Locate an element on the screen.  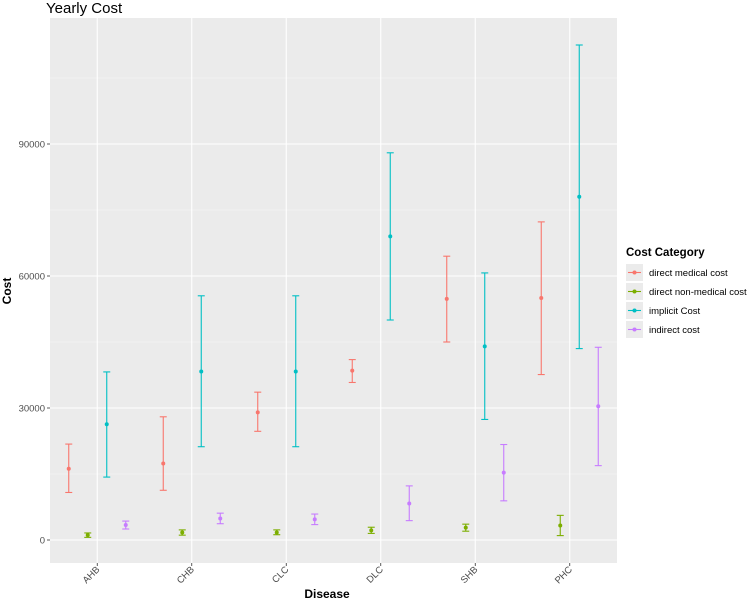
series-direct-non-medical-cost is located at coordinates (324, 526).